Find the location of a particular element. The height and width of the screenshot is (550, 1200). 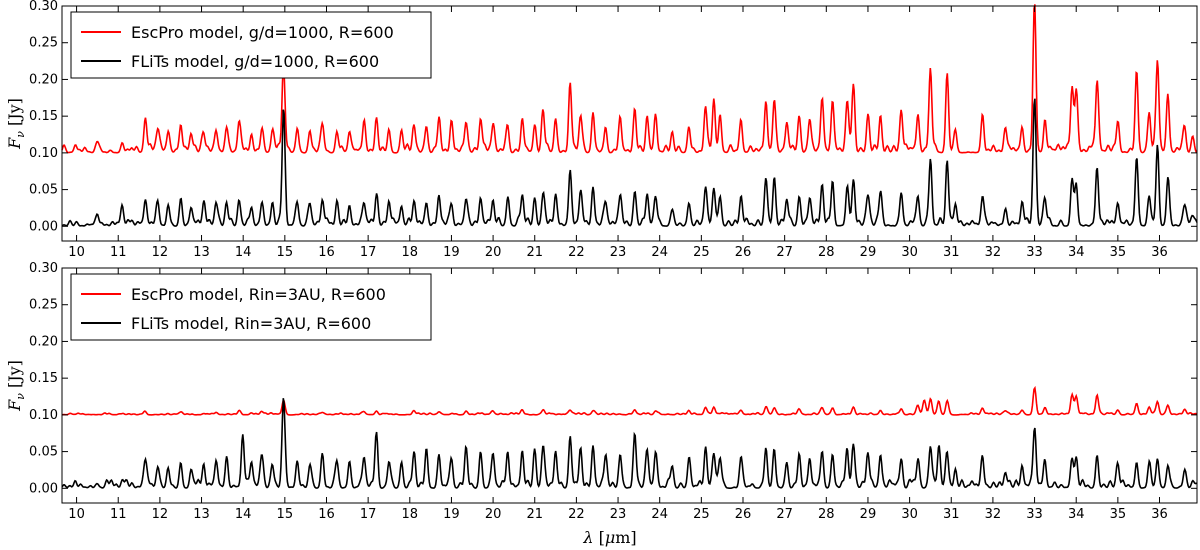

legend-label: FLiTs model, g/d=1000, R=600 is located at coordinates (255, 61).